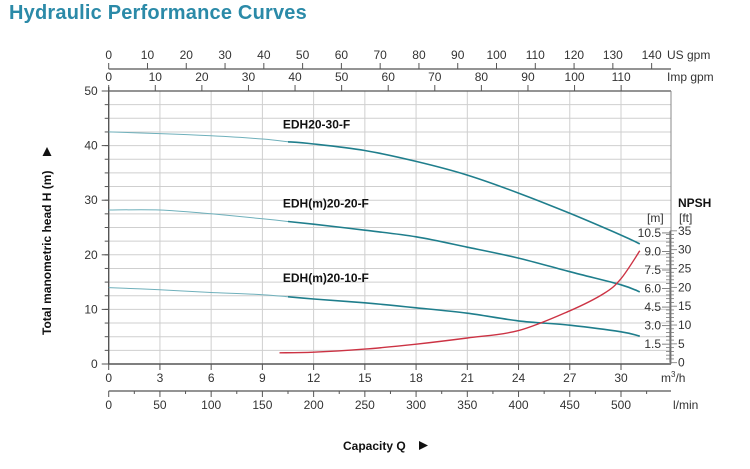 This screenshot has height=469, width=750. I want to click on us-gpm-tick-label: 100, so click(496, 55).